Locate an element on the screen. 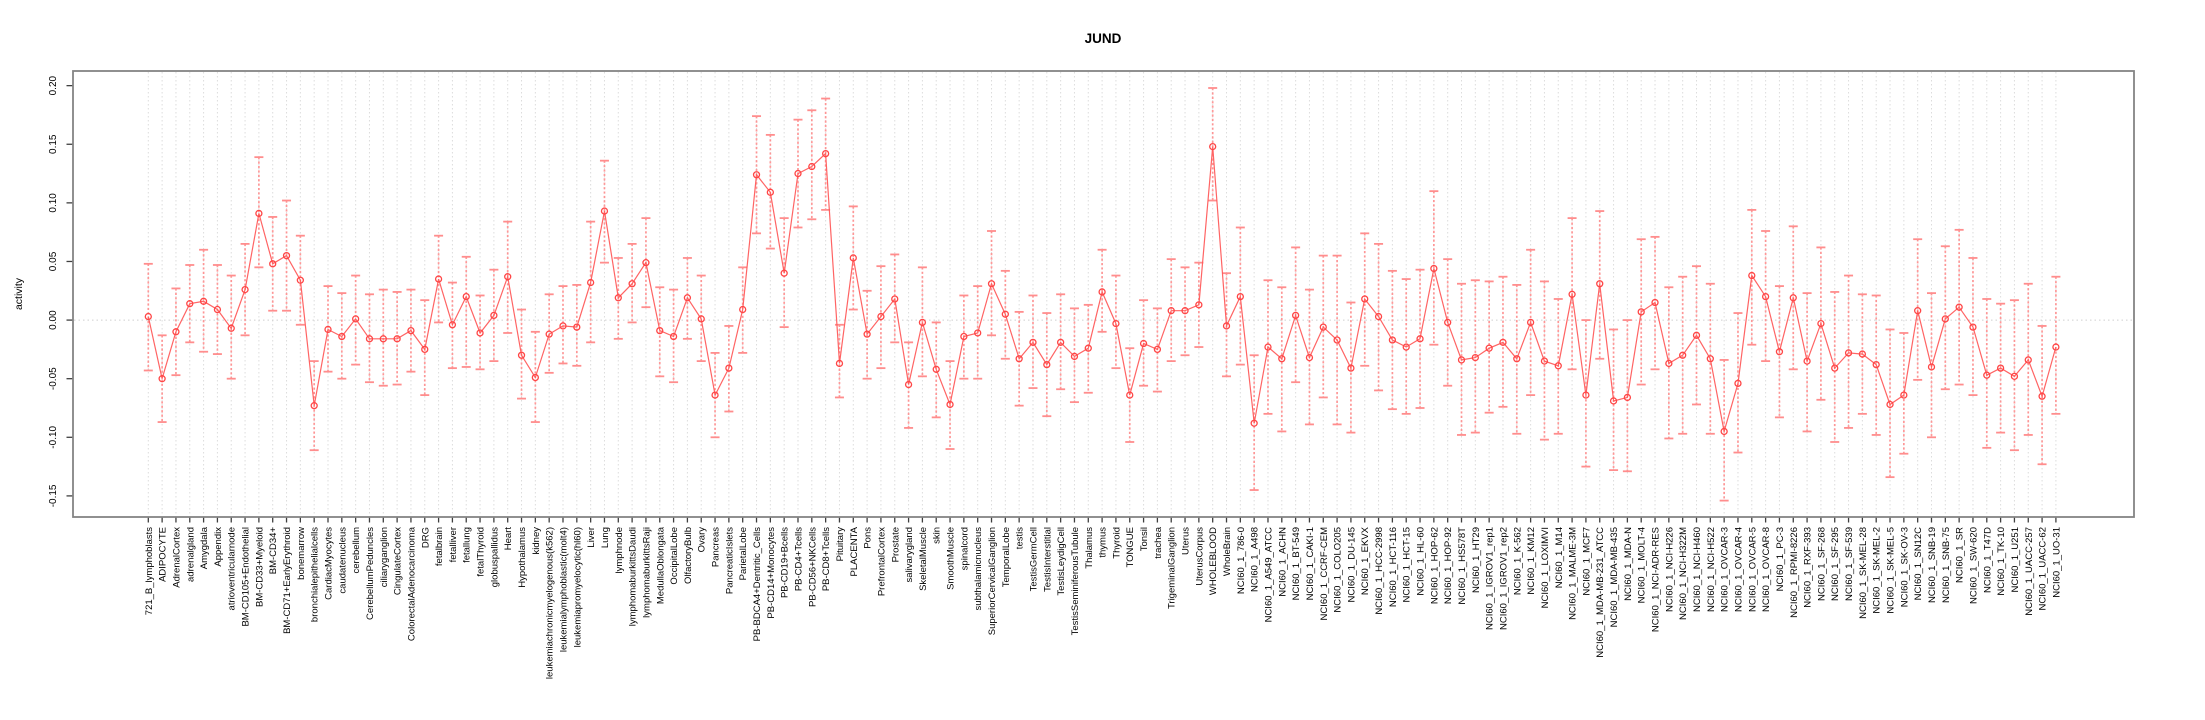  x-tick-label: Pancreas is located at coordinates (716, 547).